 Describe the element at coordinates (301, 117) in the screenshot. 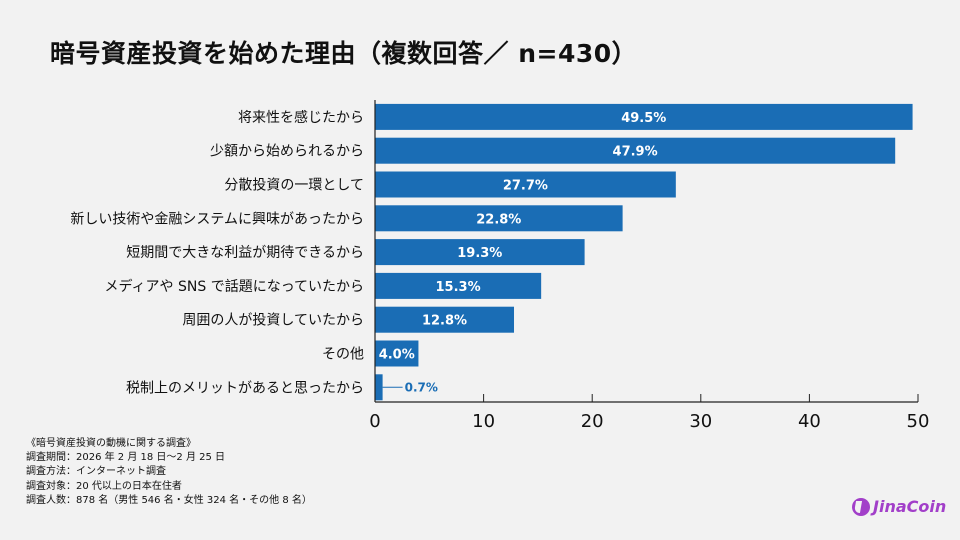

I see `category-label: 将来性を感じたから` at that location.